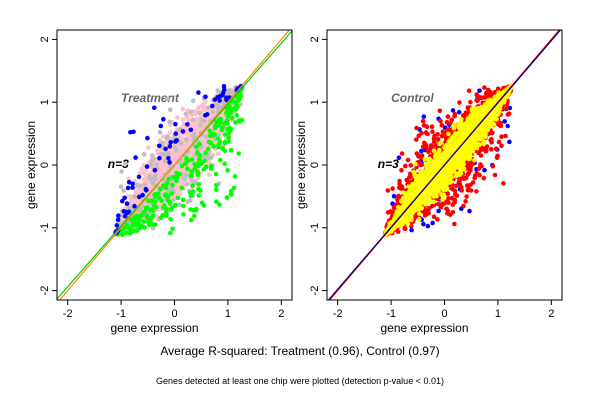 The image size is (600, 405). Describe the element at coordinates (315, 228) in the screenshot. I see `y-tick-label: -1` at that location.